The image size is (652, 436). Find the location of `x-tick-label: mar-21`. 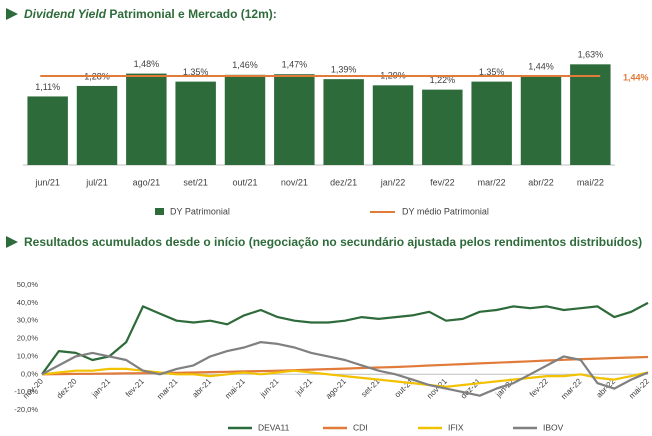

x-tick-label: mar-21 is located at coordinates (167, 388).